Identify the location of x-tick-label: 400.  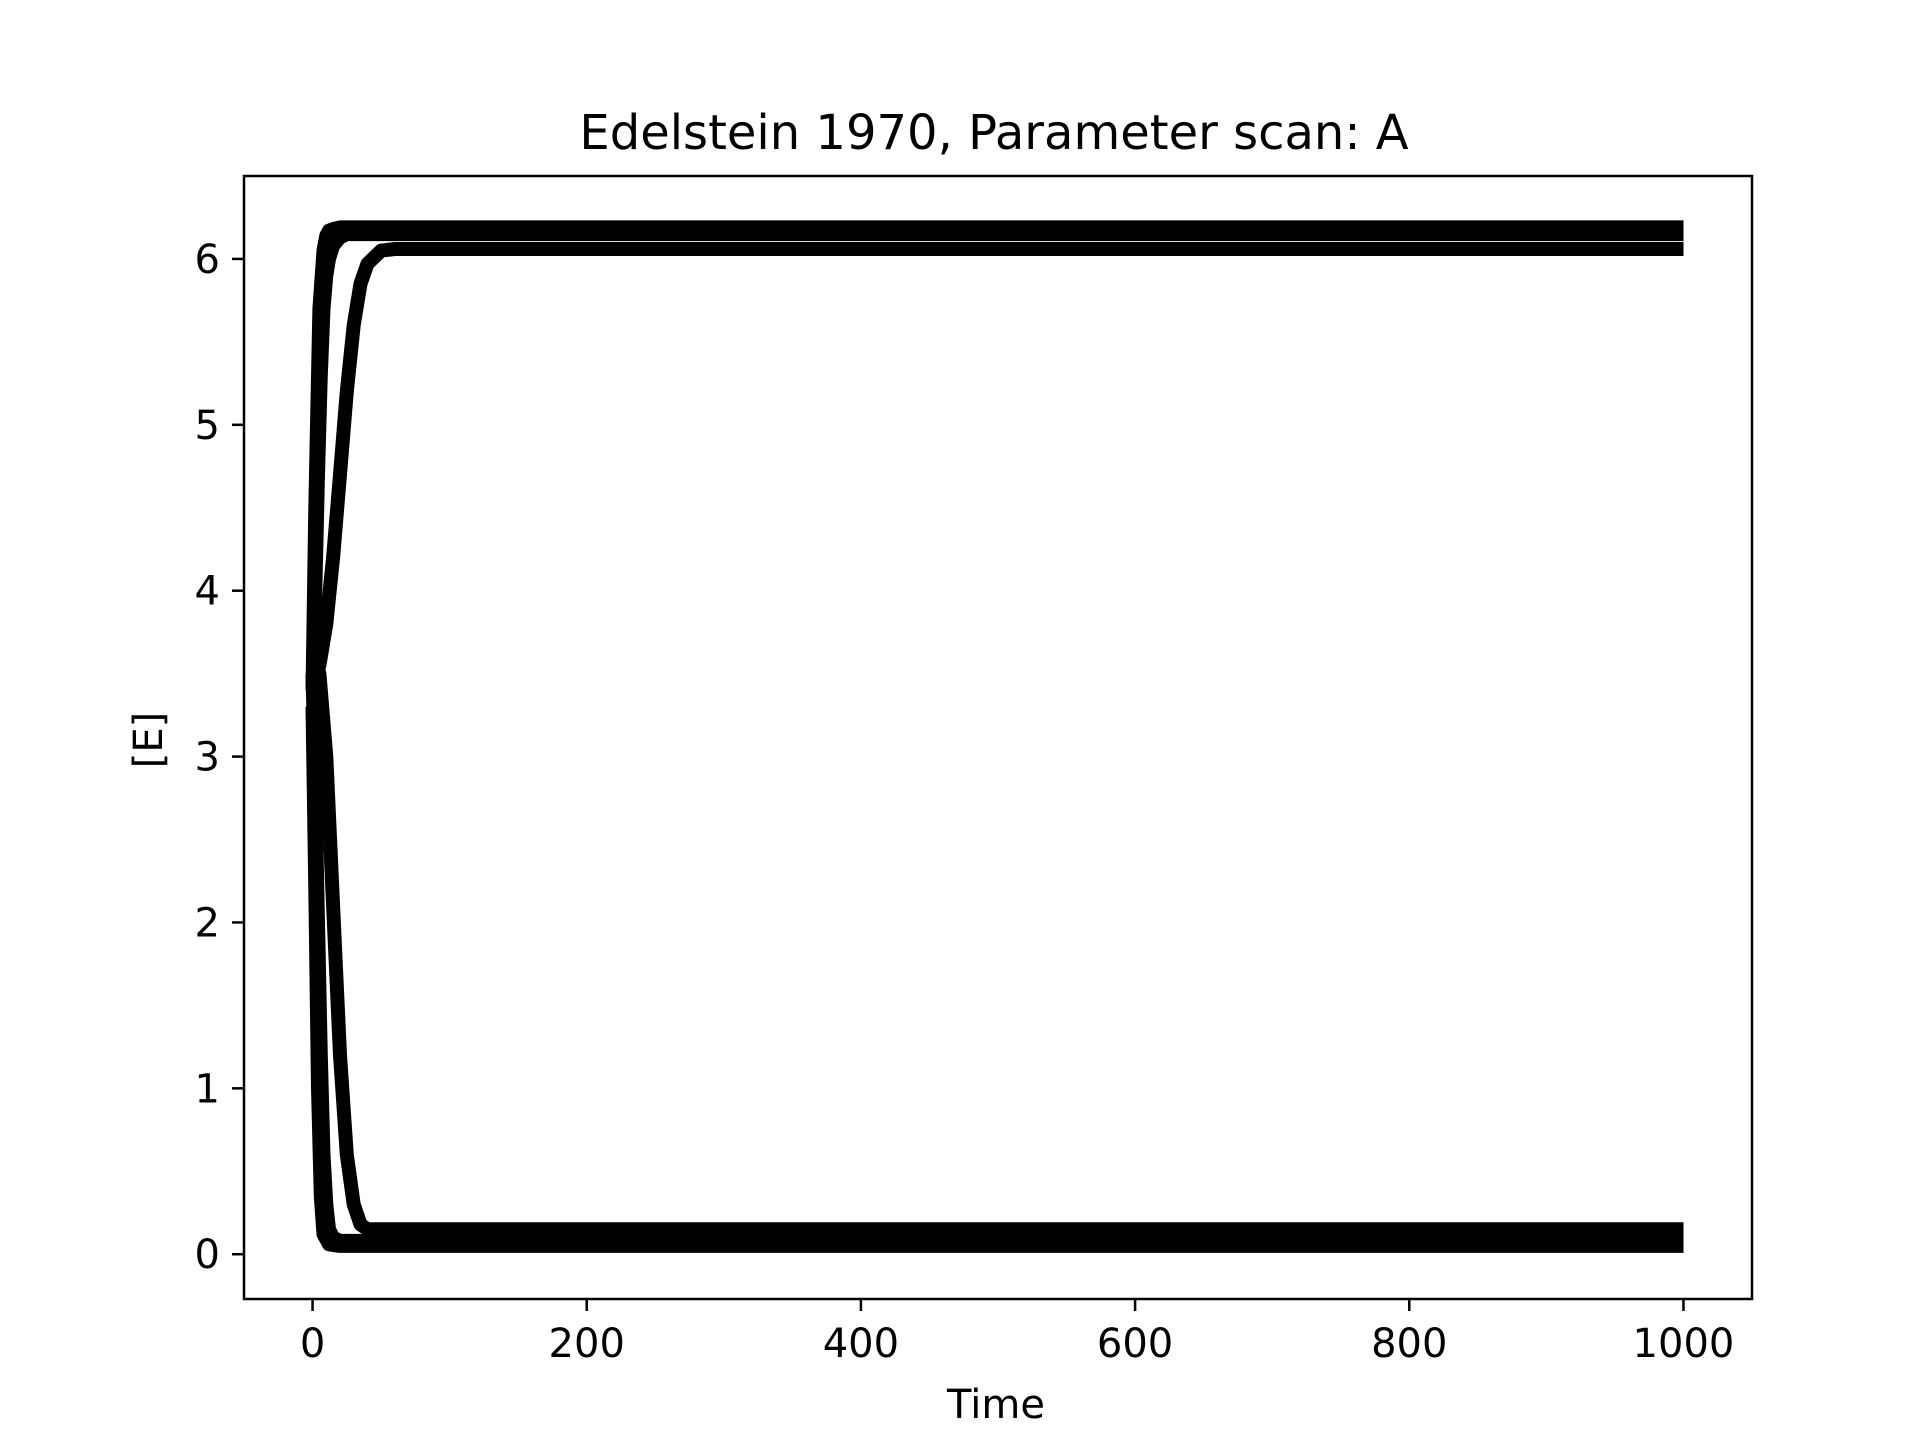
(861, 1344).